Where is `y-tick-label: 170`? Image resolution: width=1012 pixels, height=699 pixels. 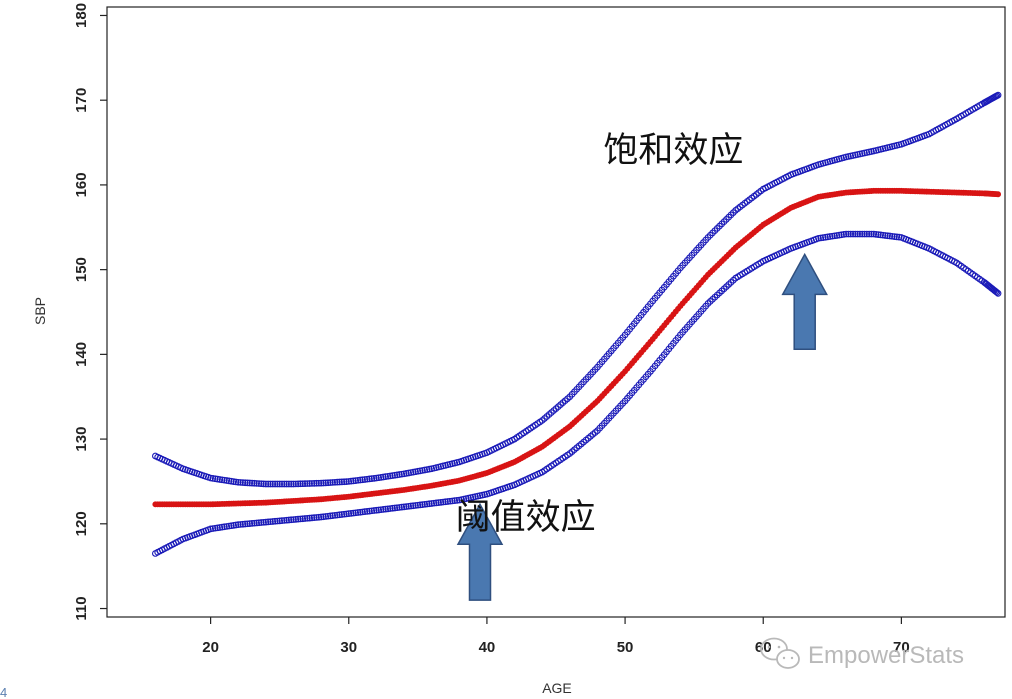 y-tick-label: 170 is located at coordinates (81, 100).